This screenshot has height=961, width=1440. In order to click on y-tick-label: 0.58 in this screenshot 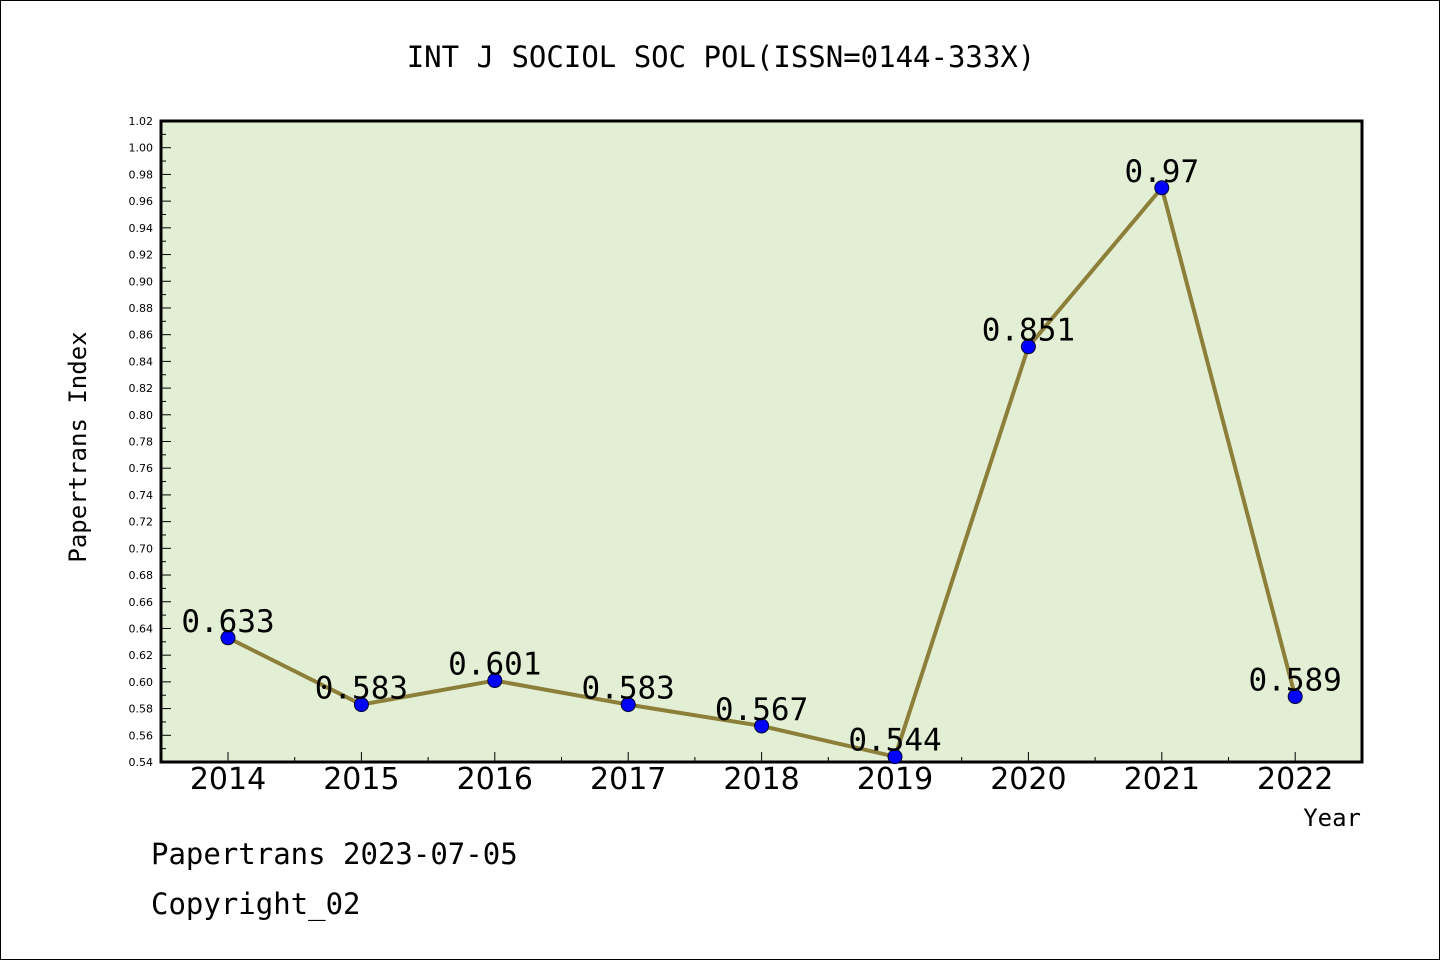, I will do `click(141, 709)`.